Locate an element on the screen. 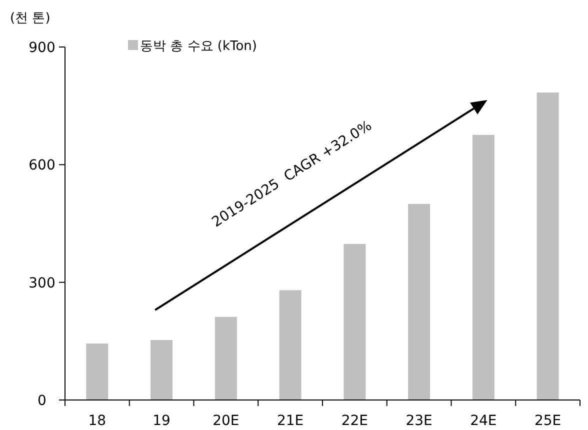 This screenshot has height=430, width=588. y-tick-label: 300 is located at coordinates (42, 283).